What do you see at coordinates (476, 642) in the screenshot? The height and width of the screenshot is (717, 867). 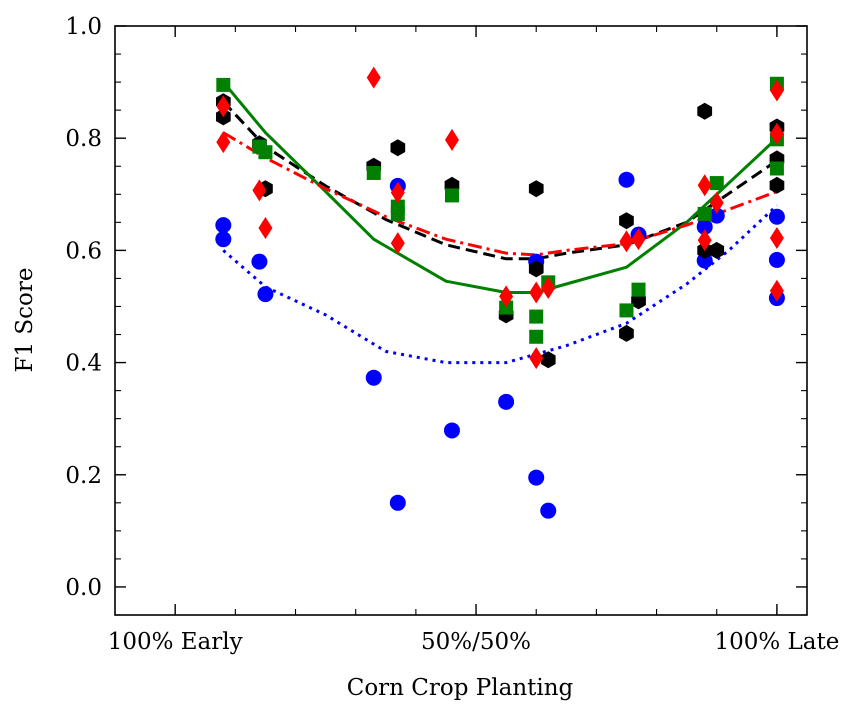 I see `x-tick-label: 50%/50%` at bounding box center [476, 642].